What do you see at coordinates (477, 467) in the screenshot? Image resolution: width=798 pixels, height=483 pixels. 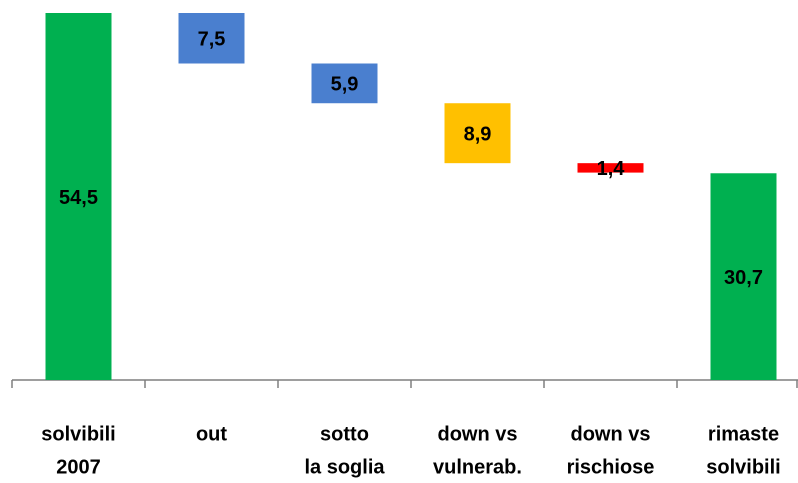 I see `x-tick-label: vulnerab.` at bounding box center [477, 467].